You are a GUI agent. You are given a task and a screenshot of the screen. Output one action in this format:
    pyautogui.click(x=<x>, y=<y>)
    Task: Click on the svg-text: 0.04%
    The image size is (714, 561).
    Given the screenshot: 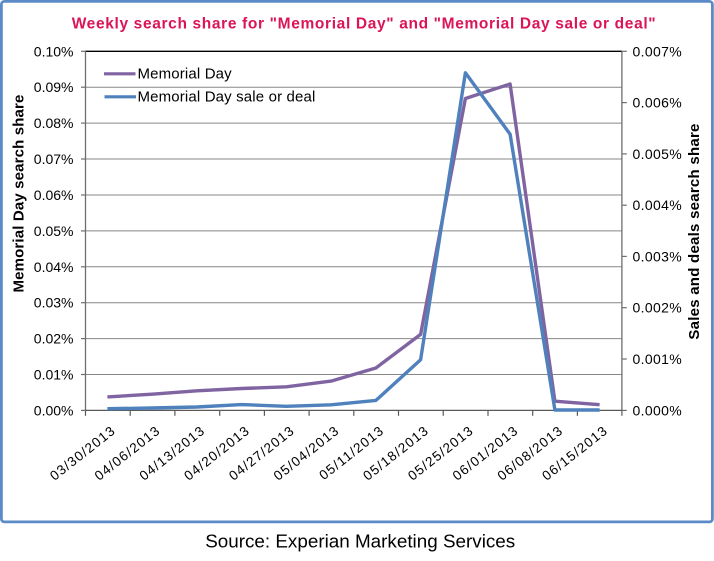 What is the action you would take?
    pyautogui.click(x=54, y=267)
    